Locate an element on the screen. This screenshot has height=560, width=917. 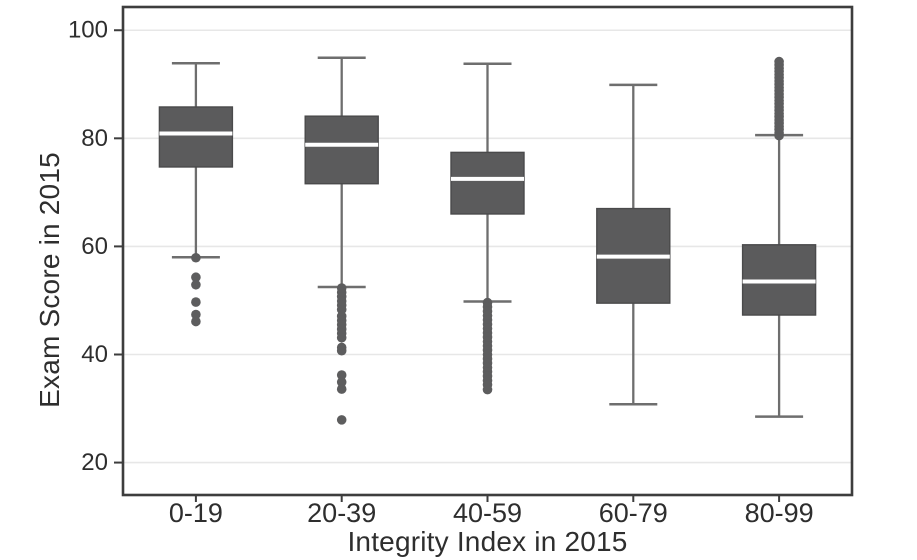
y-tick-label: 20 is located at coordinates (94, 462).